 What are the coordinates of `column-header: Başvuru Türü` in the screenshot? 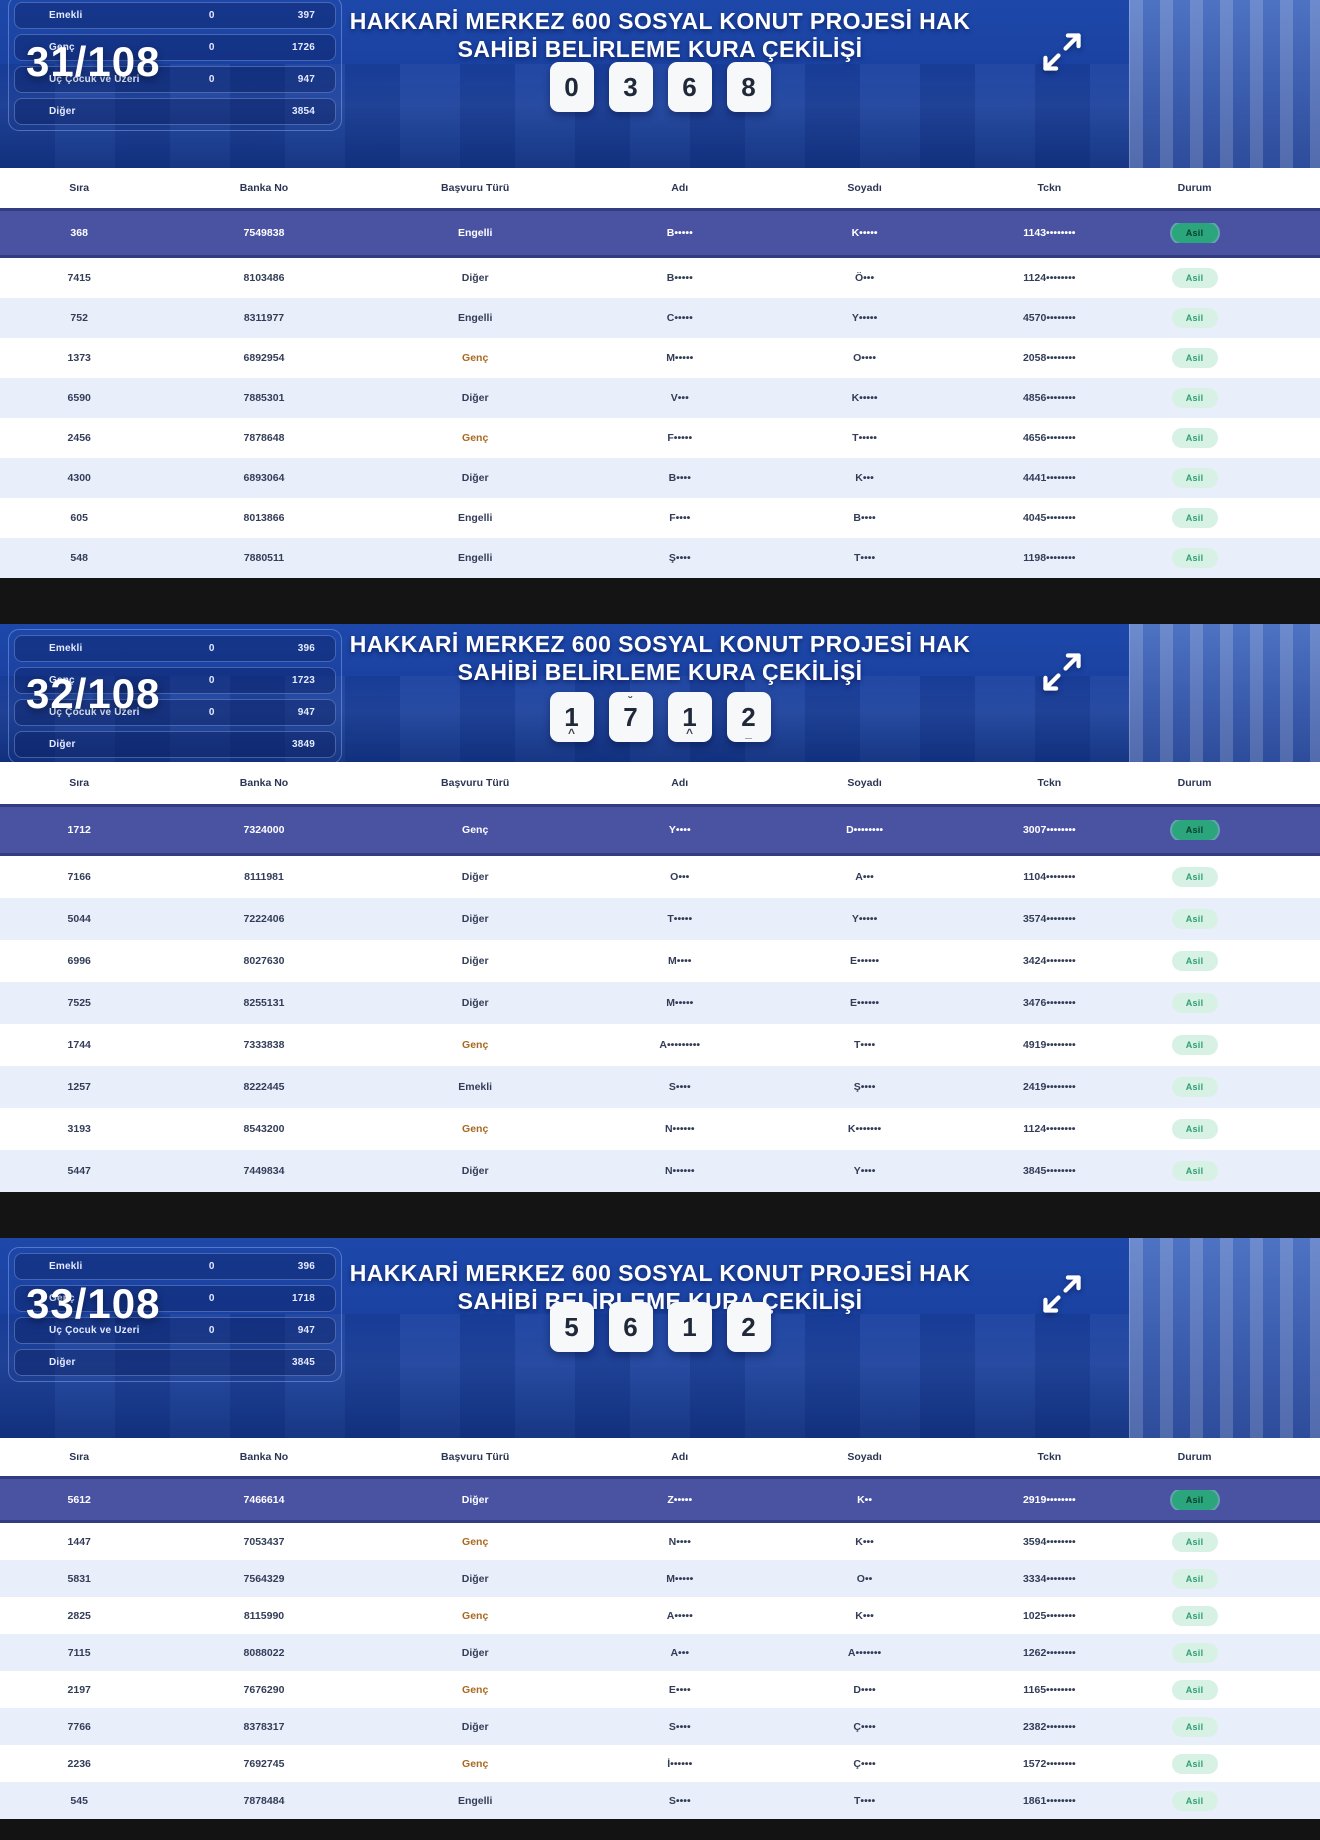 It's located at (475, 783).